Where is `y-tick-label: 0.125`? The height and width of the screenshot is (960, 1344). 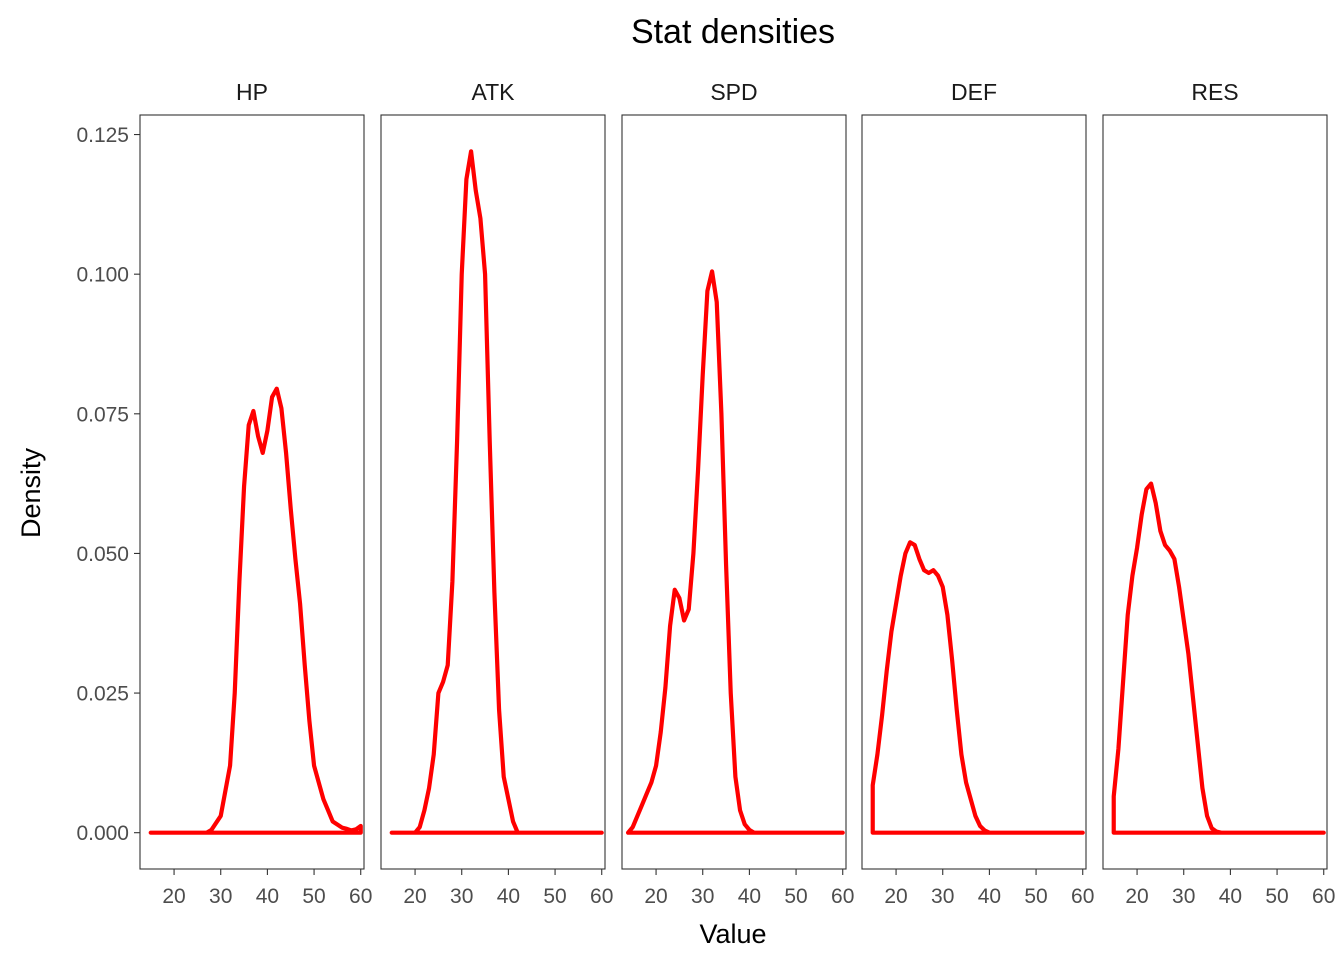
y-tick-label: 0.125 is located at coordinates (102, 135).